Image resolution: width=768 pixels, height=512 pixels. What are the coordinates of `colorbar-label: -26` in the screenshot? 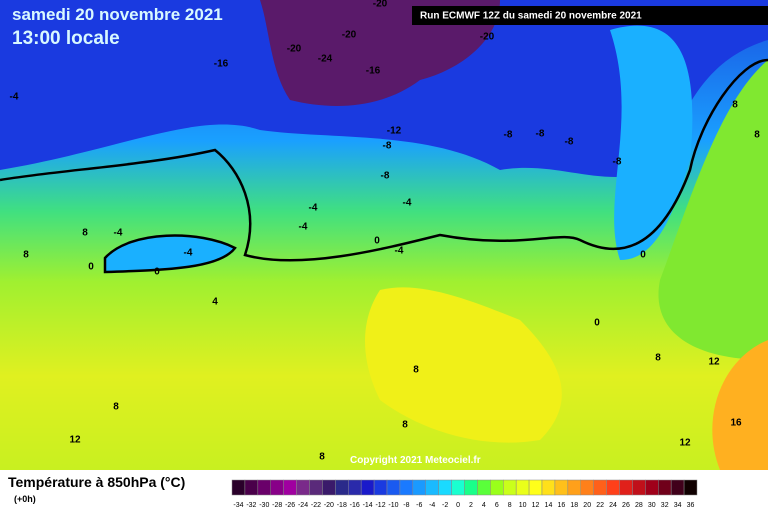 It's located at (290, 505).